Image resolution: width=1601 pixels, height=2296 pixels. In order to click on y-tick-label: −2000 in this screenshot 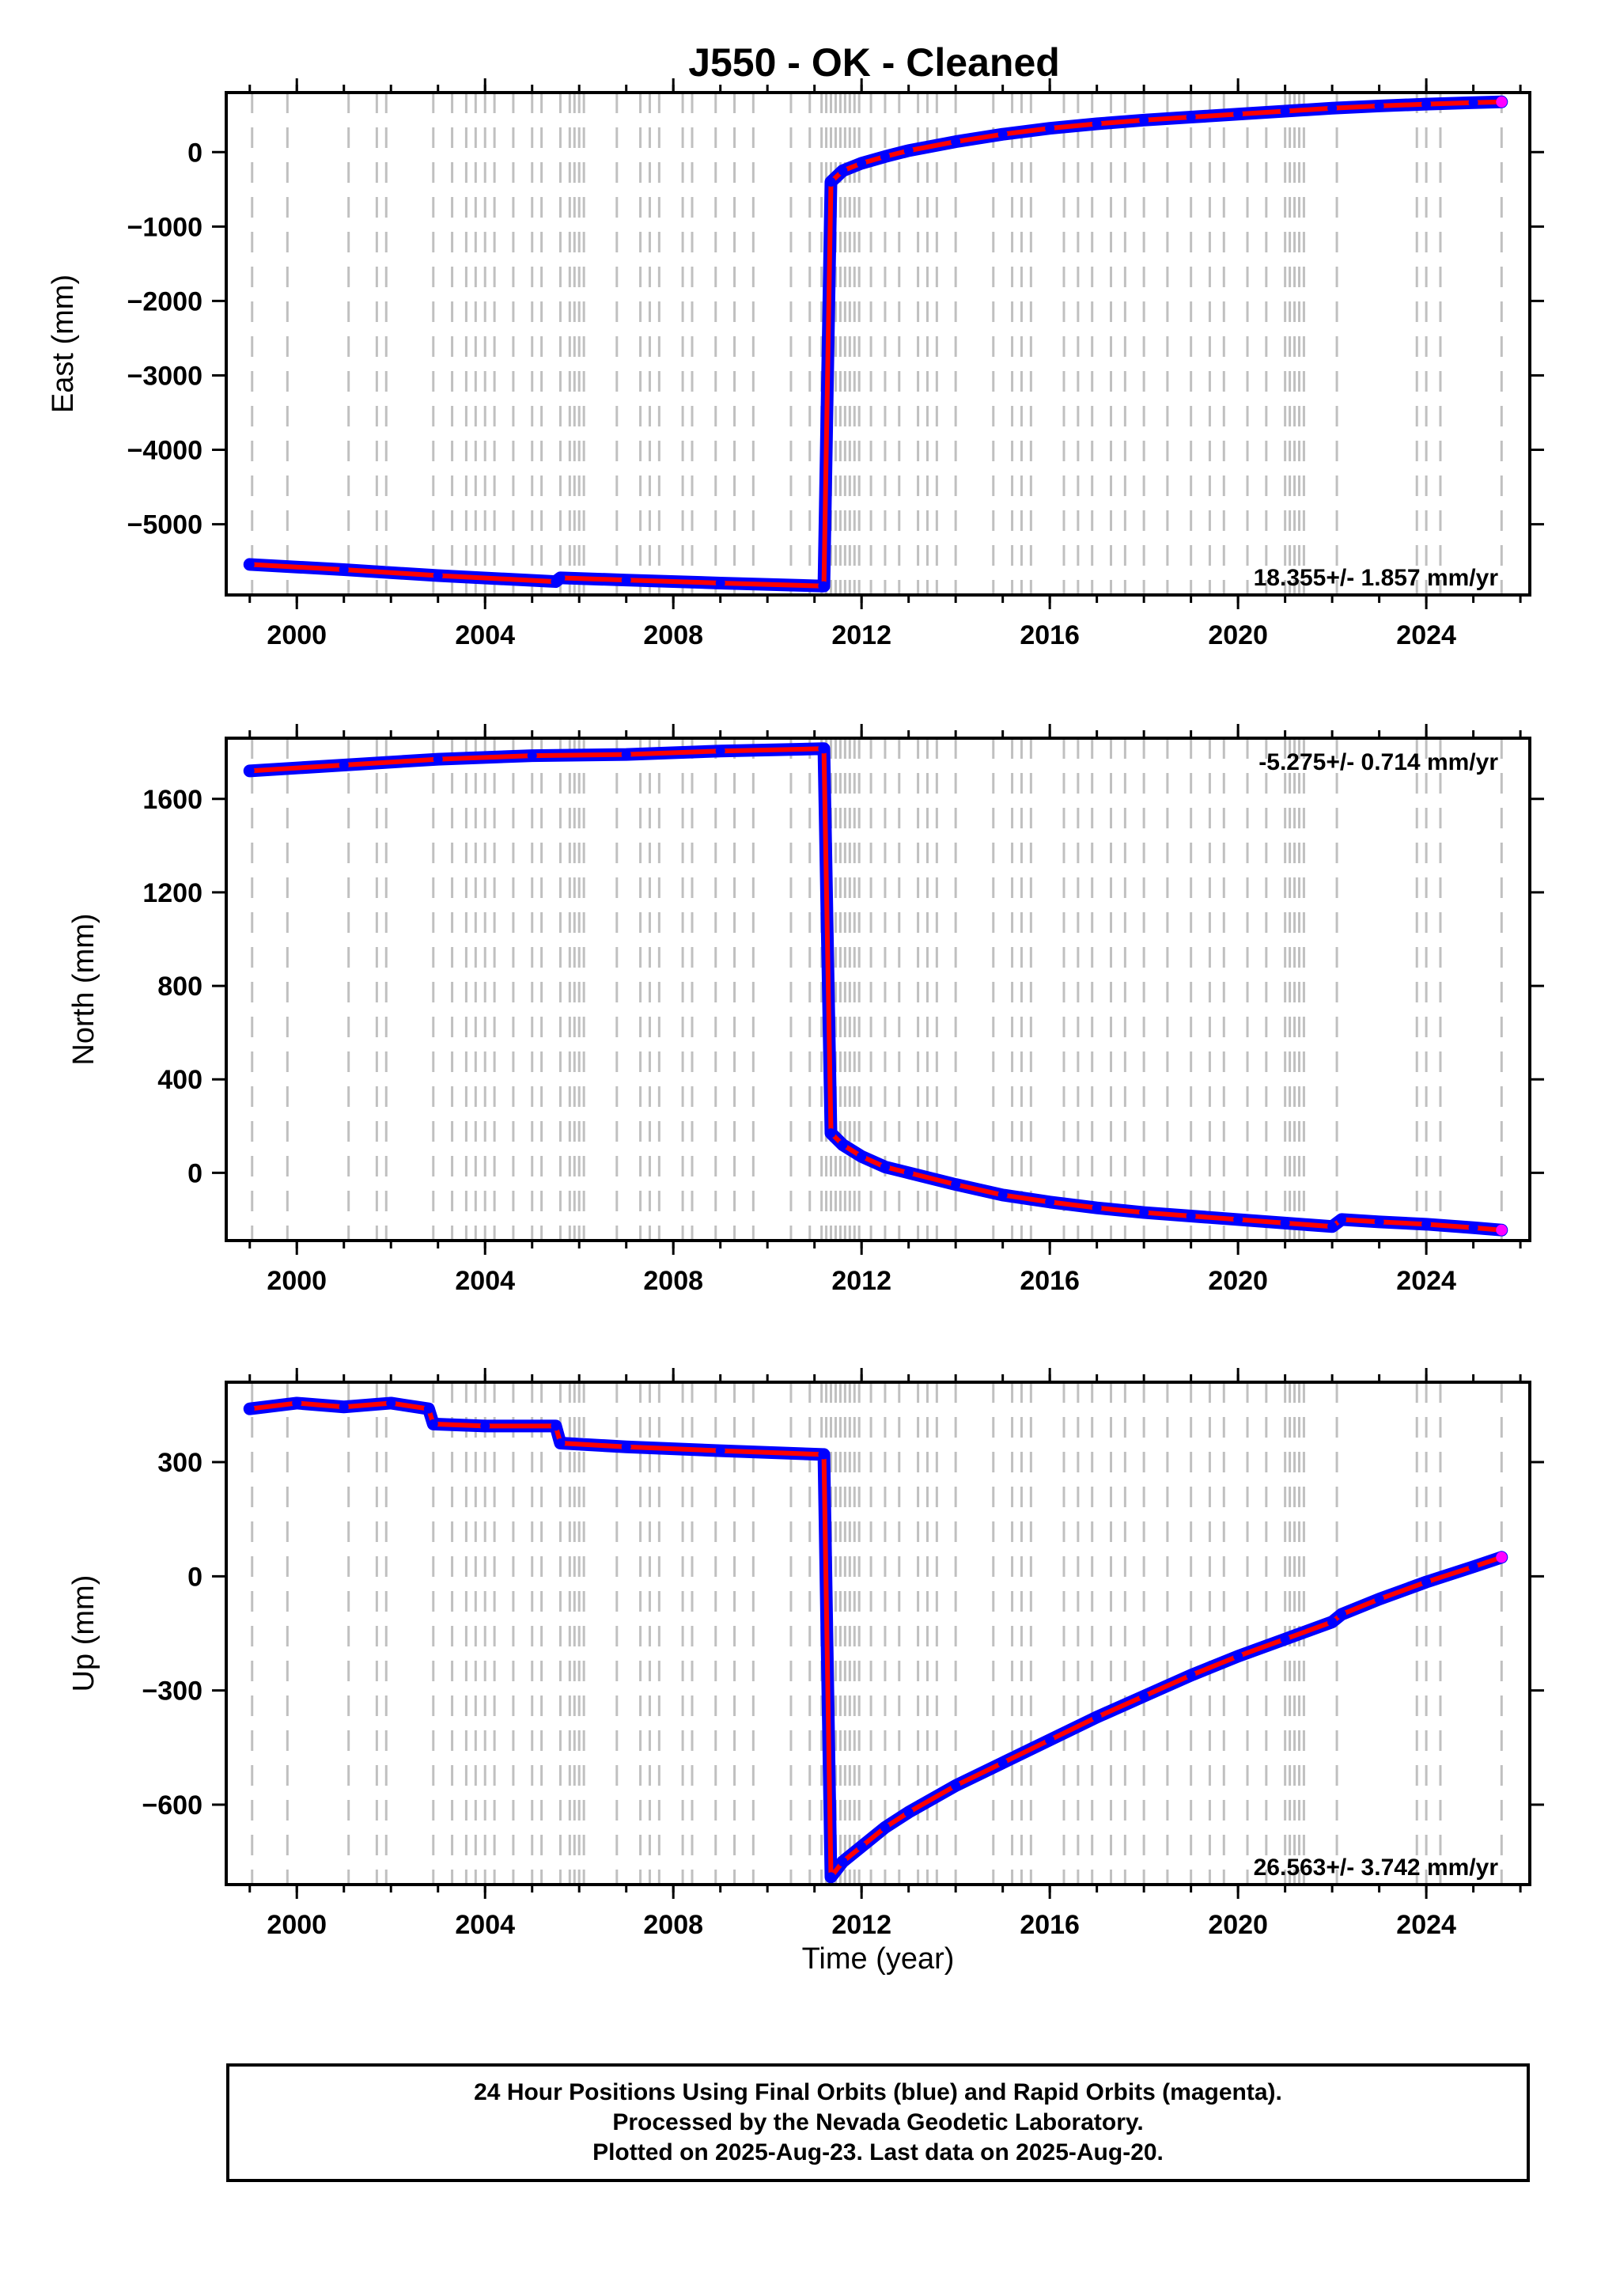, I will do `click(165, 301)`.